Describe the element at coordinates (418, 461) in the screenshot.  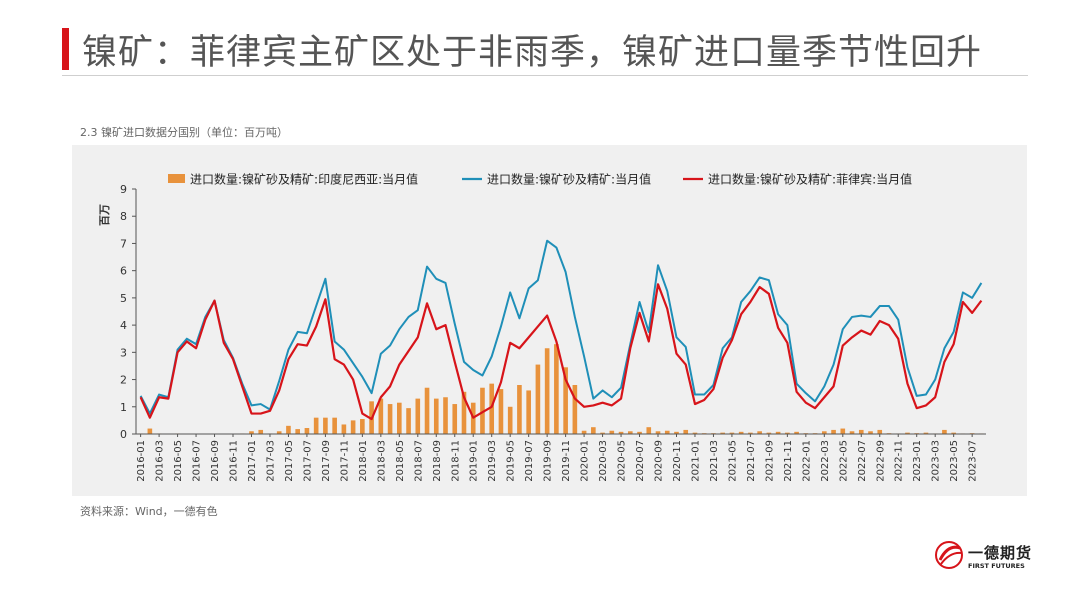
I see `x-tick-label: 2018-07` at that location.